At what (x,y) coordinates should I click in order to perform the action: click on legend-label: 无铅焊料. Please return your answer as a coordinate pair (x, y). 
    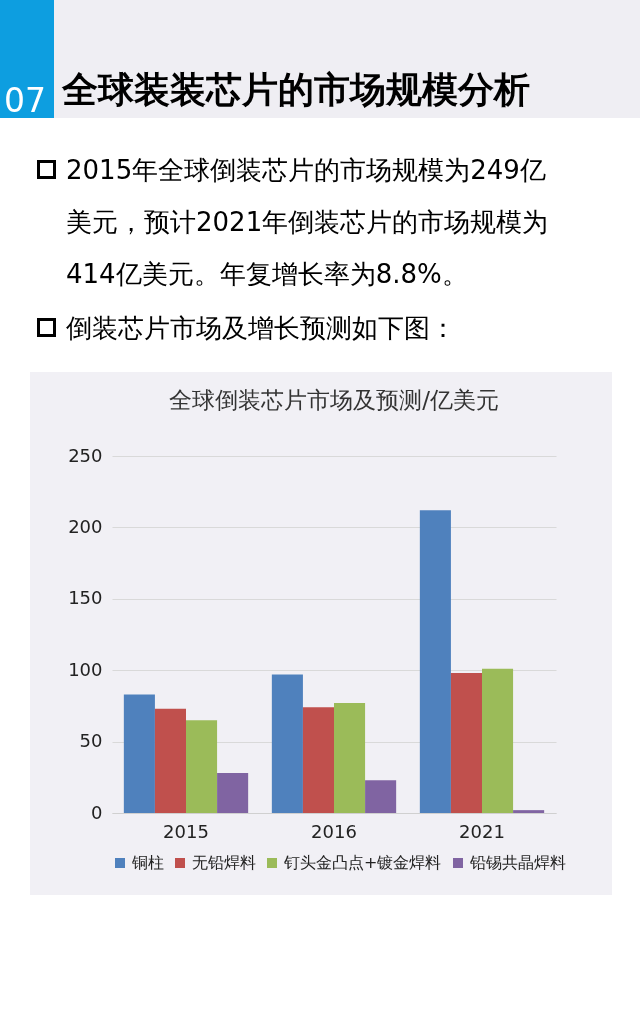
    Looking at the image, I should click on (224, 862).